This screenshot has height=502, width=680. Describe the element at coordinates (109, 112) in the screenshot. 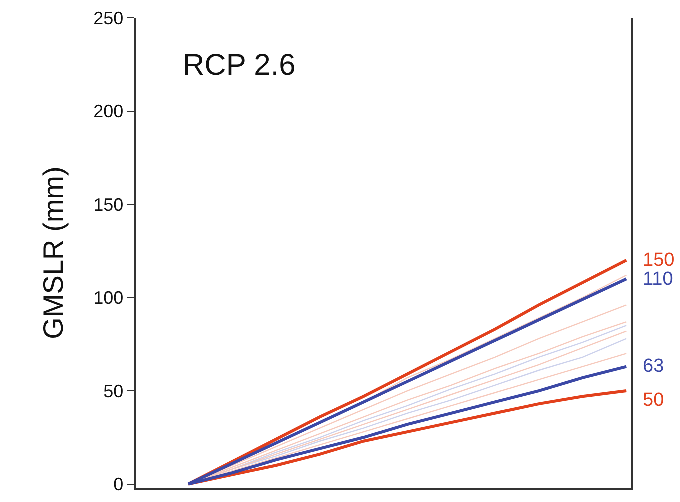

I see `y-tick-label: 200` at that location.